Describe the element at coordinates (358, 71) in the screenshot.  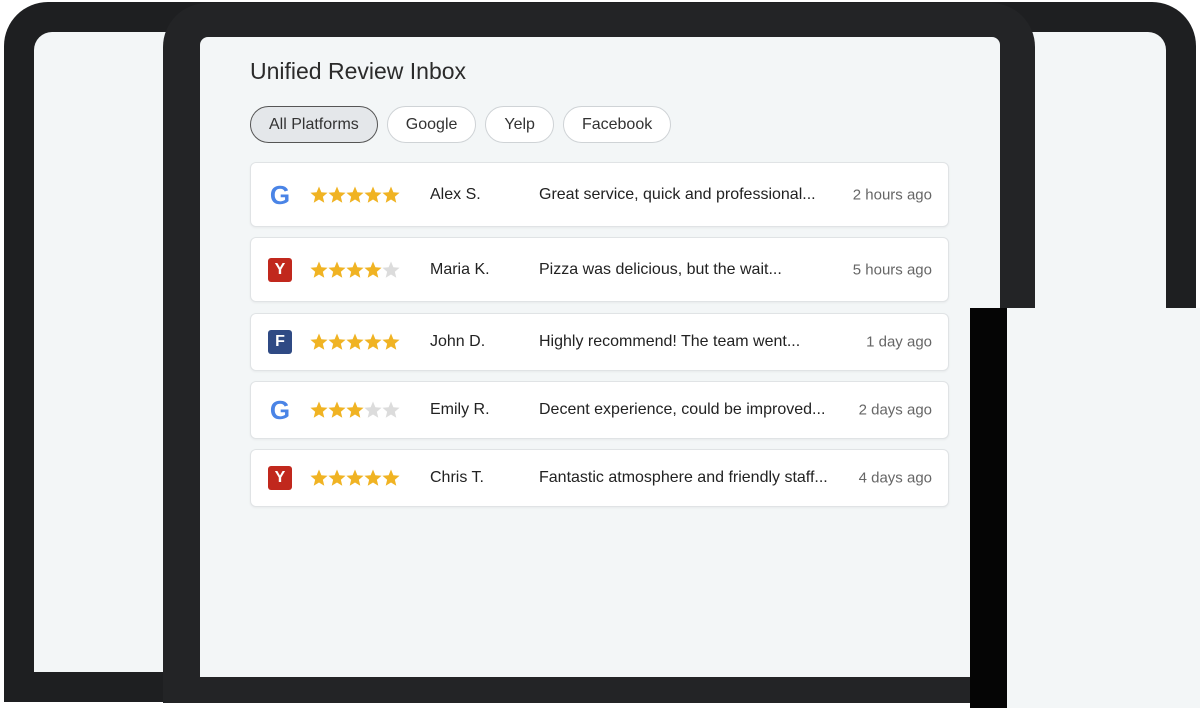
I see `page-title: Unified Review Inbox` at that location.